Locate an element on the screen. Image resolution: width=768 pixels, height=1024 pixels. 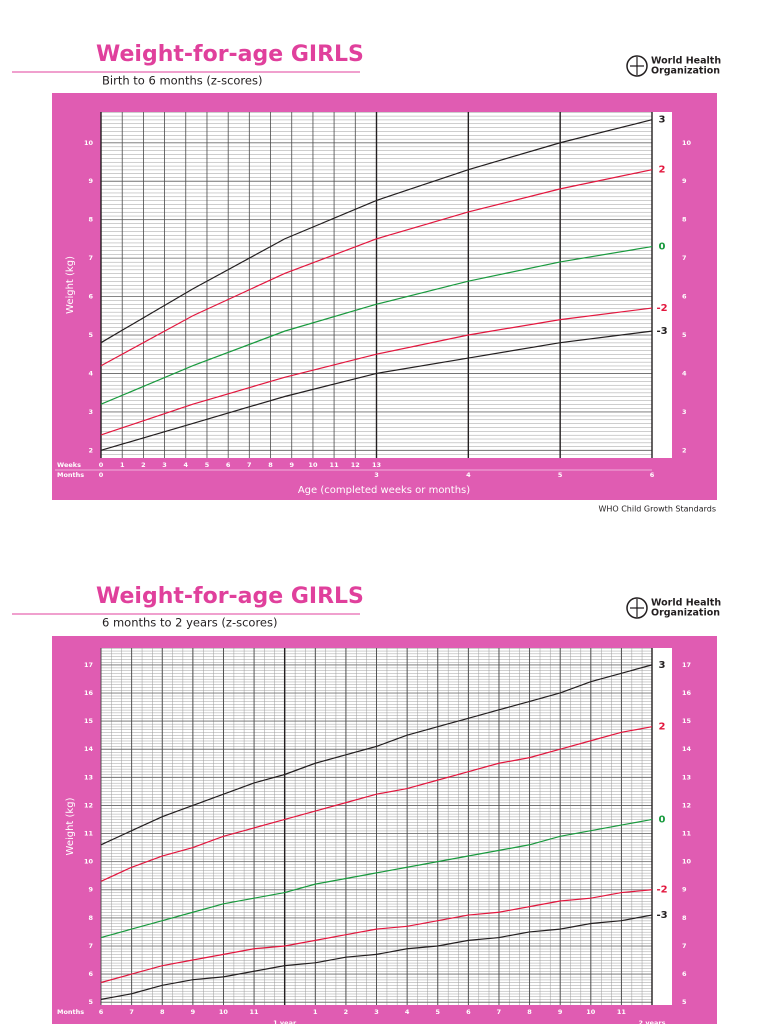
x-tick-label: 7 is located at coordinates (131, 1012).